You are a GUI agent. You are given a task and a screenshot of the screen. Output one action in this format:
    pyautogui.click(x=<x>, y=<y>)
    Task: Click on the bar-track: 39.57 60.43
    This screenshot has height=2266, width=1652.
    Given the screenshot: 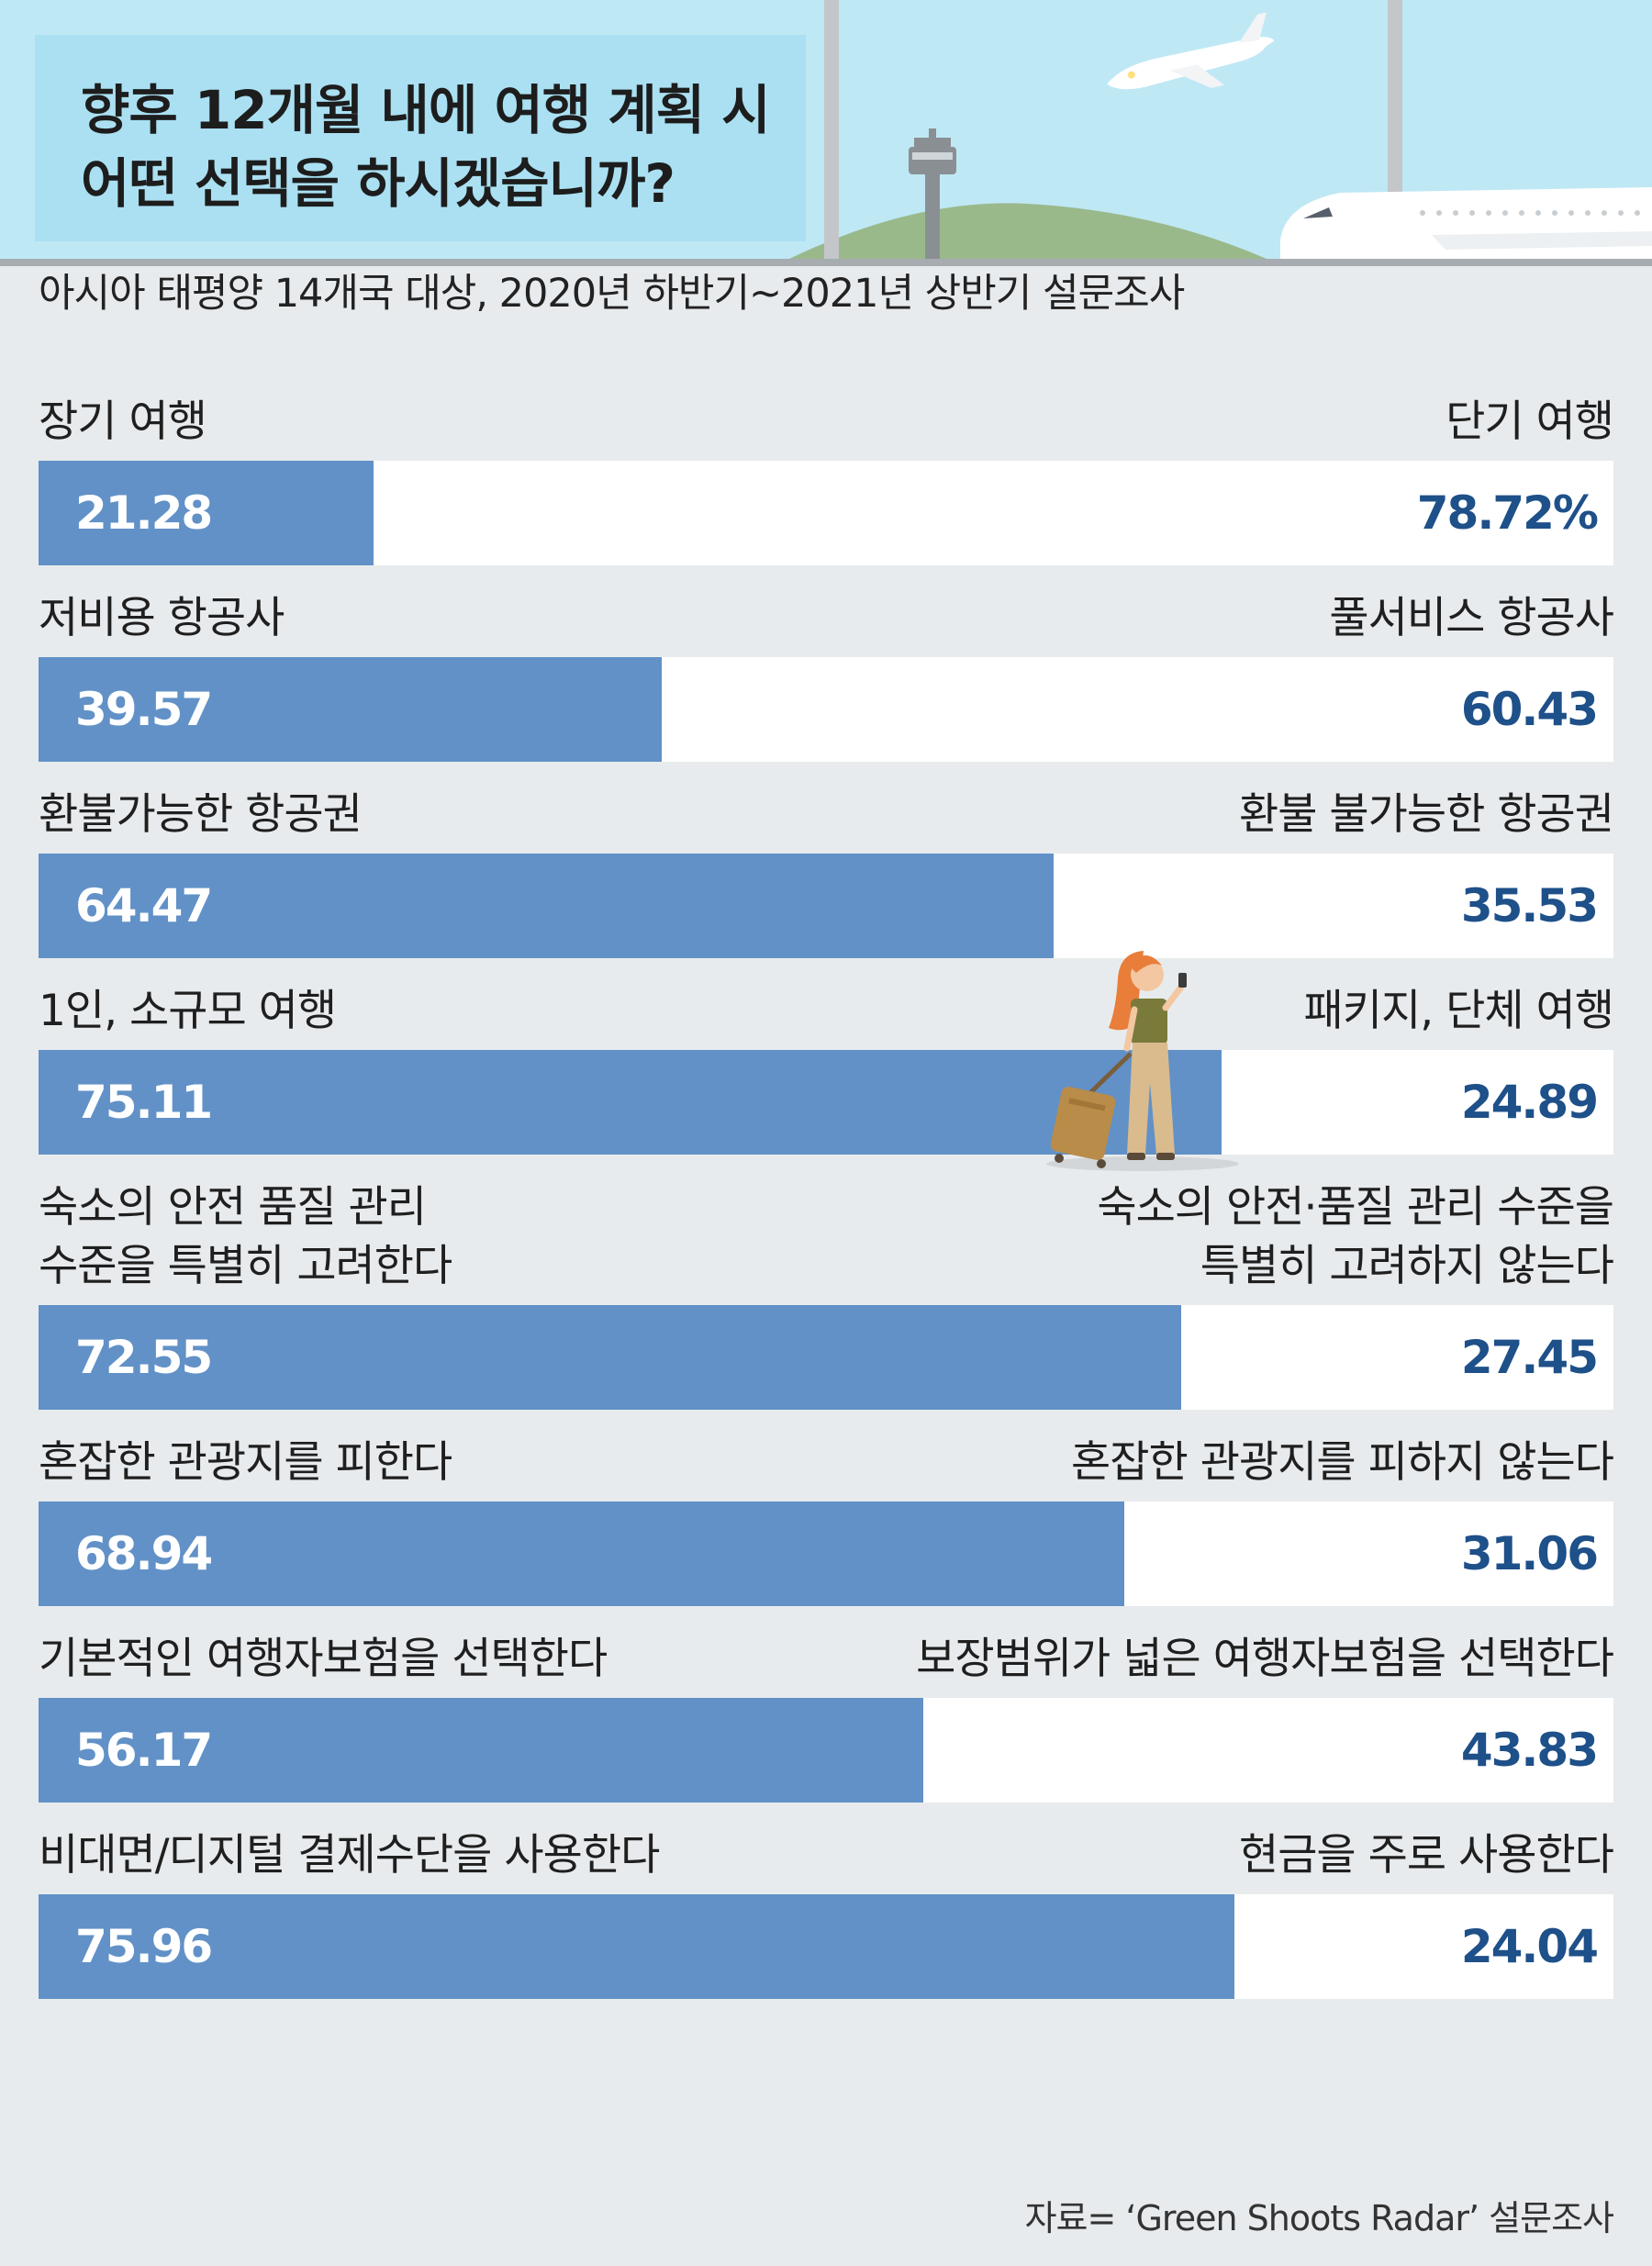 What is the action you would take?
    pyautogui.click(x=826, y=710)
    